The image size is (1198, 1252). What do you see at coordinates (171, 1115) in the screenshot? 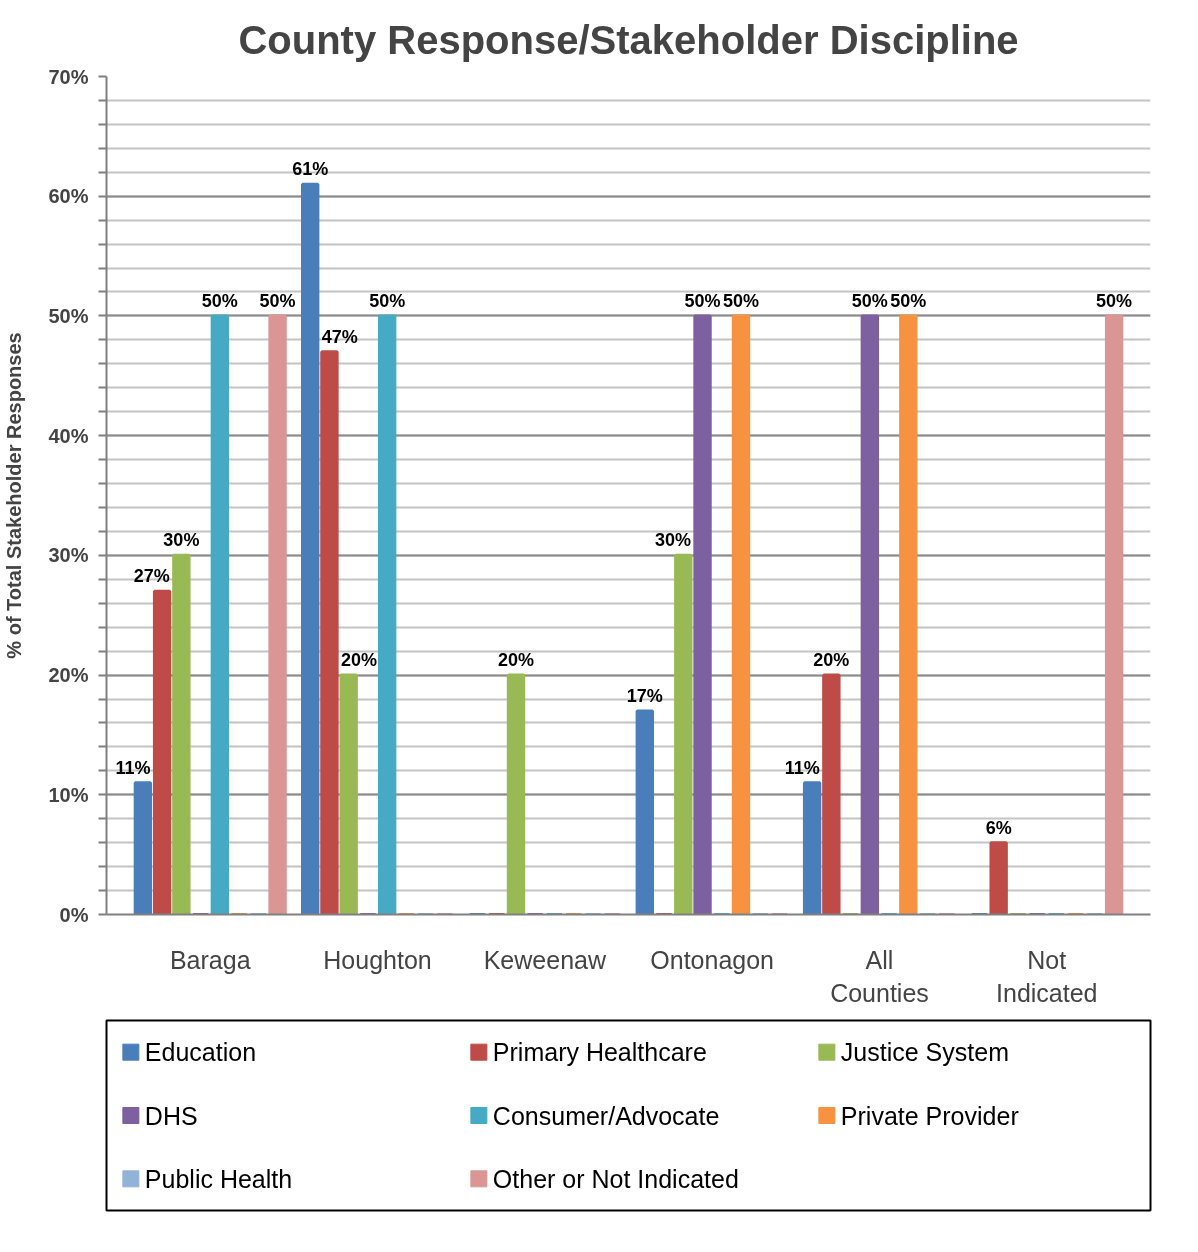
I see `legend-label: DHS` at bounding box center [171, 1115].